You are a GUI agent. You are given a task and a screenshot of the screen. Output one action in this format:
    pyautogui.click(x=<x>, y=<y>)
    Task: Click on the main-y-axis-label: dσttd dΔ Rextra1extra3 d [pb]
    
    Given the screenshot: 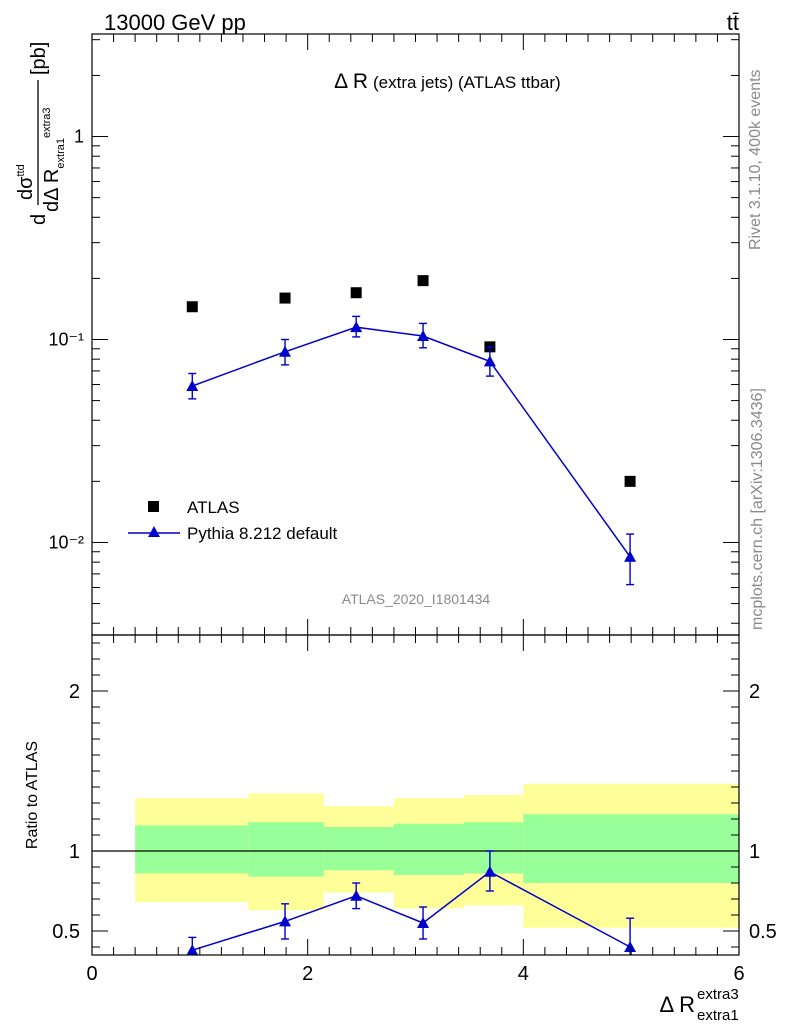 What is the action you would take?
    pyautogui.click(x=41, y=133)
    